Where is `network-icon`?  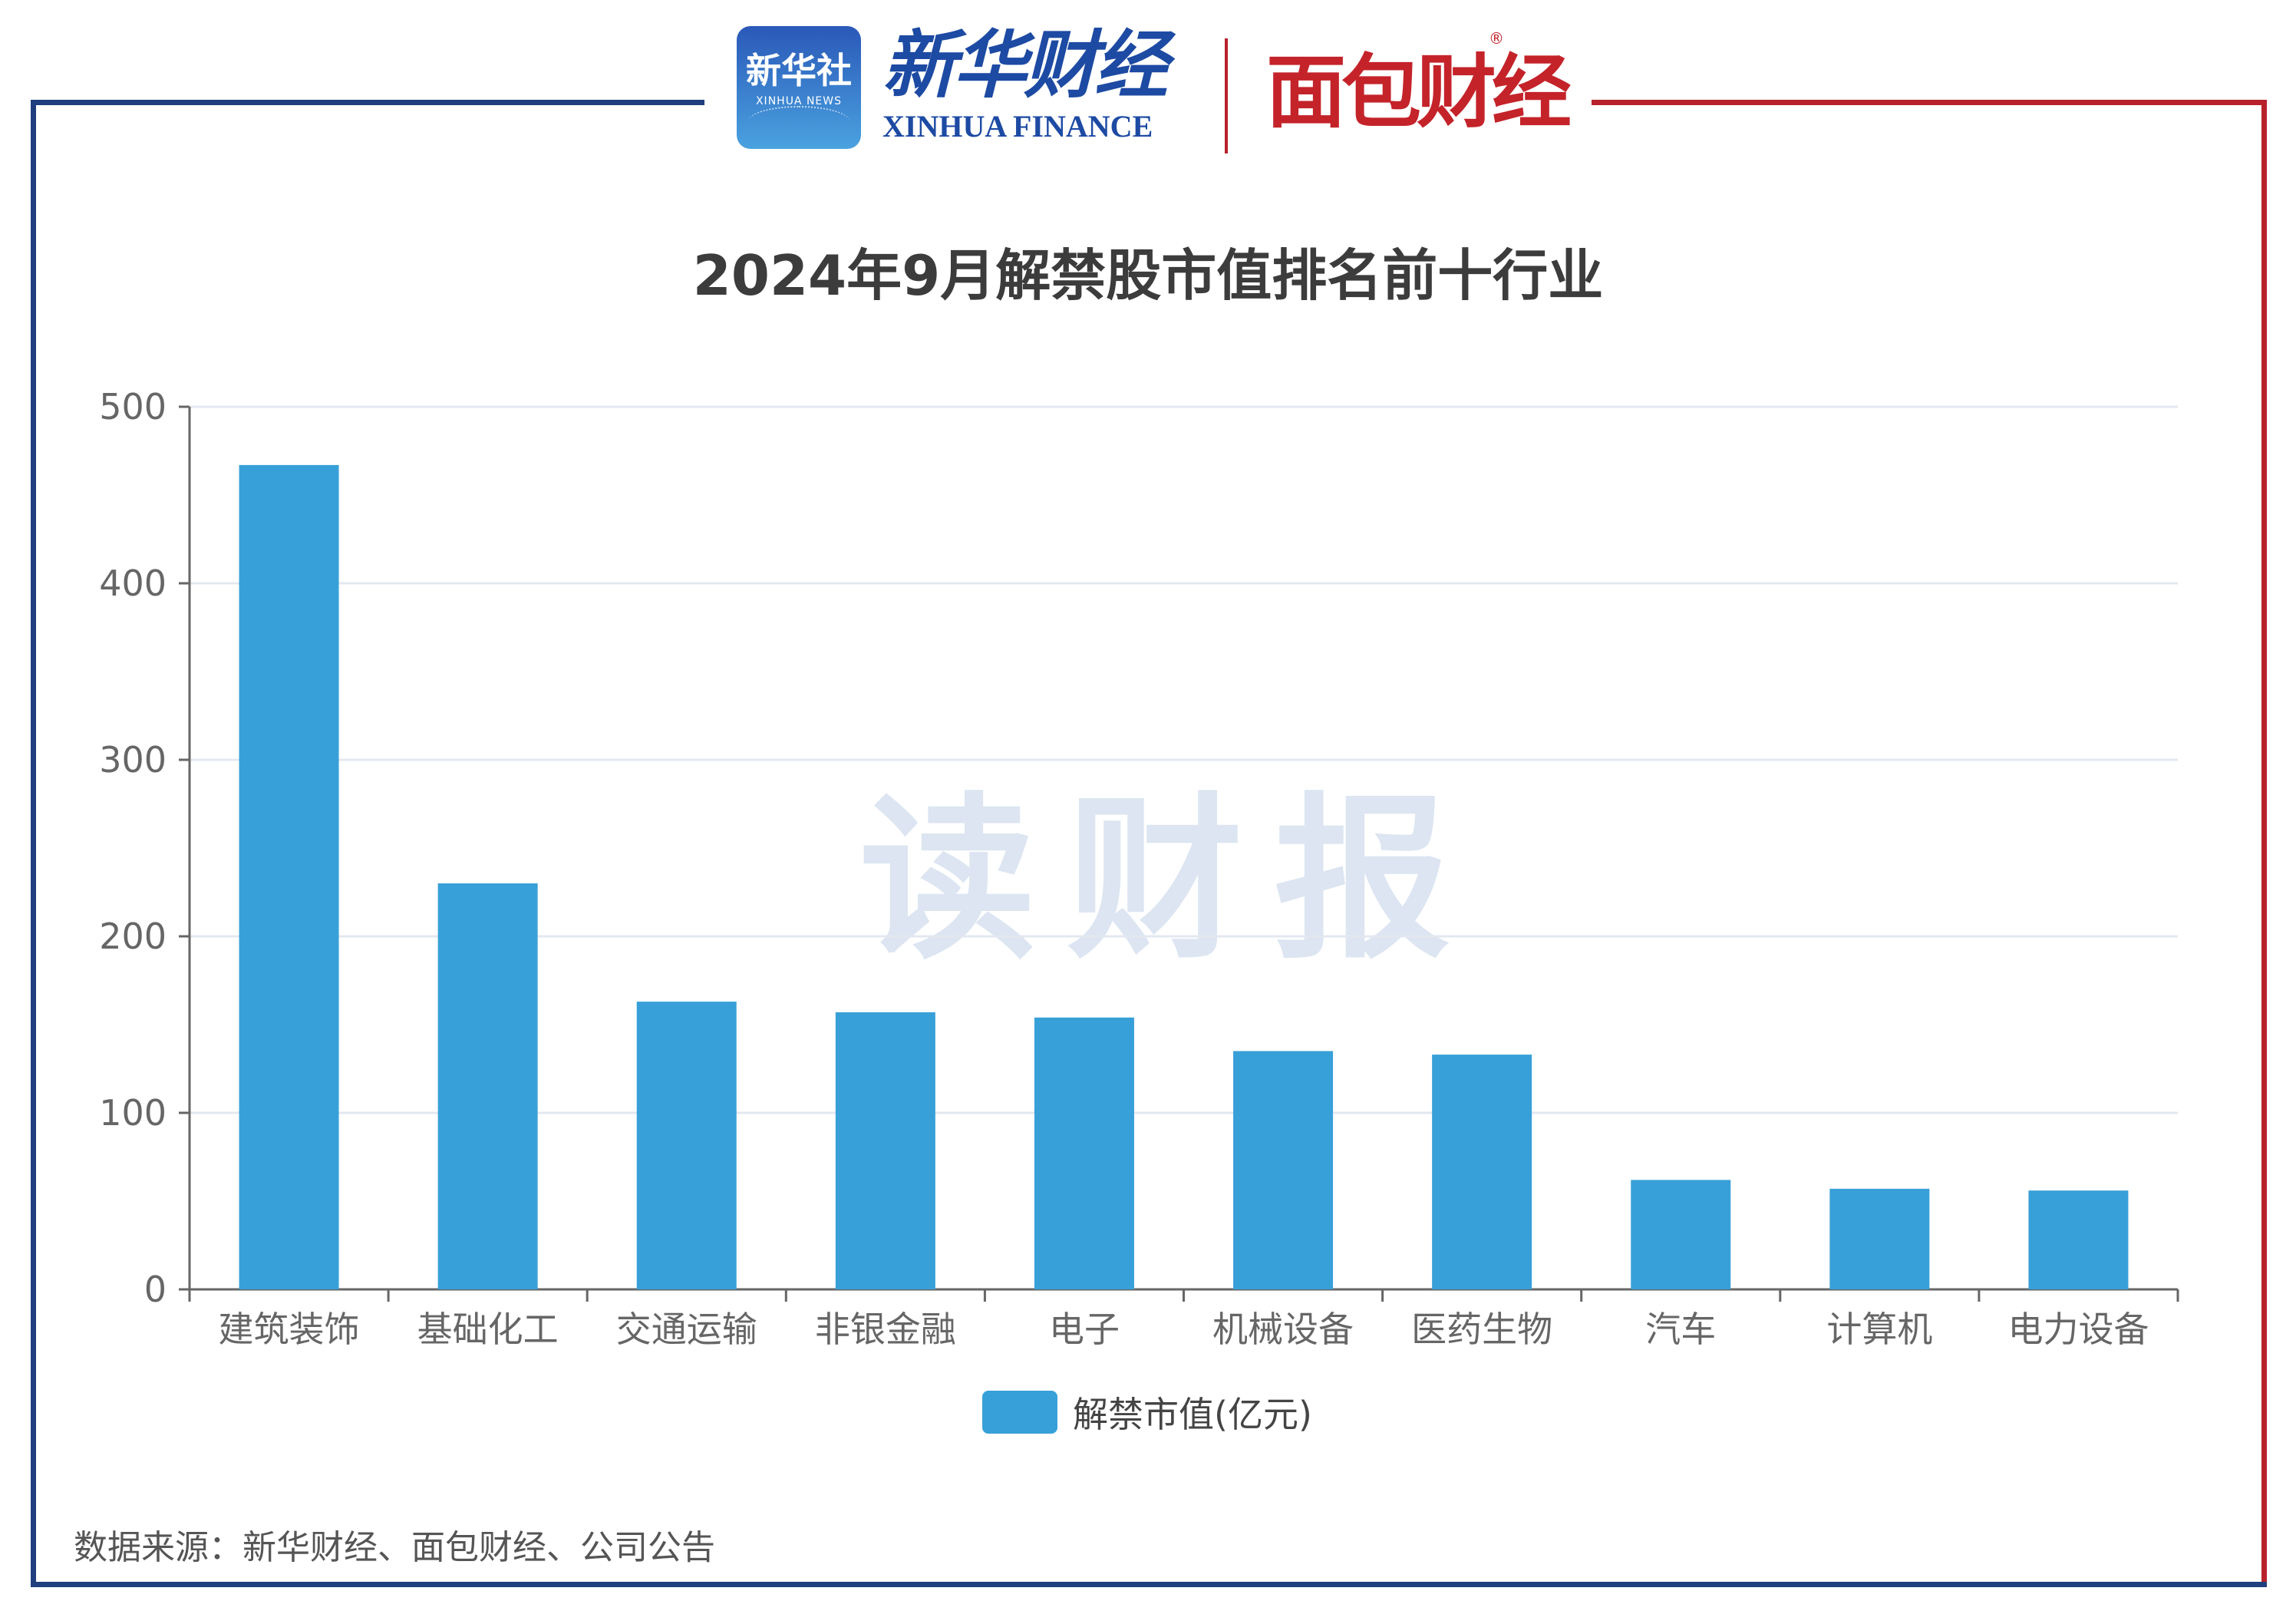 network-icon is located at coordinates (798, 122).